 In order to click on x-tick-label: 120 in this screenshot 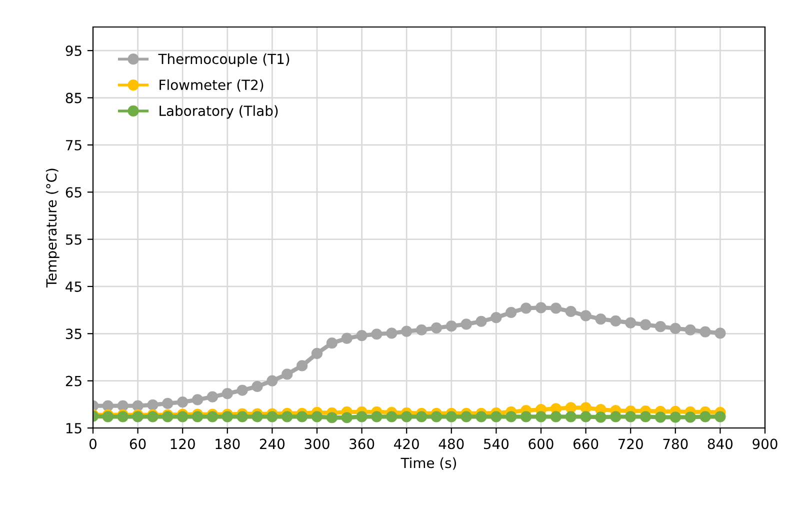, I will do `click(182, 444)`.